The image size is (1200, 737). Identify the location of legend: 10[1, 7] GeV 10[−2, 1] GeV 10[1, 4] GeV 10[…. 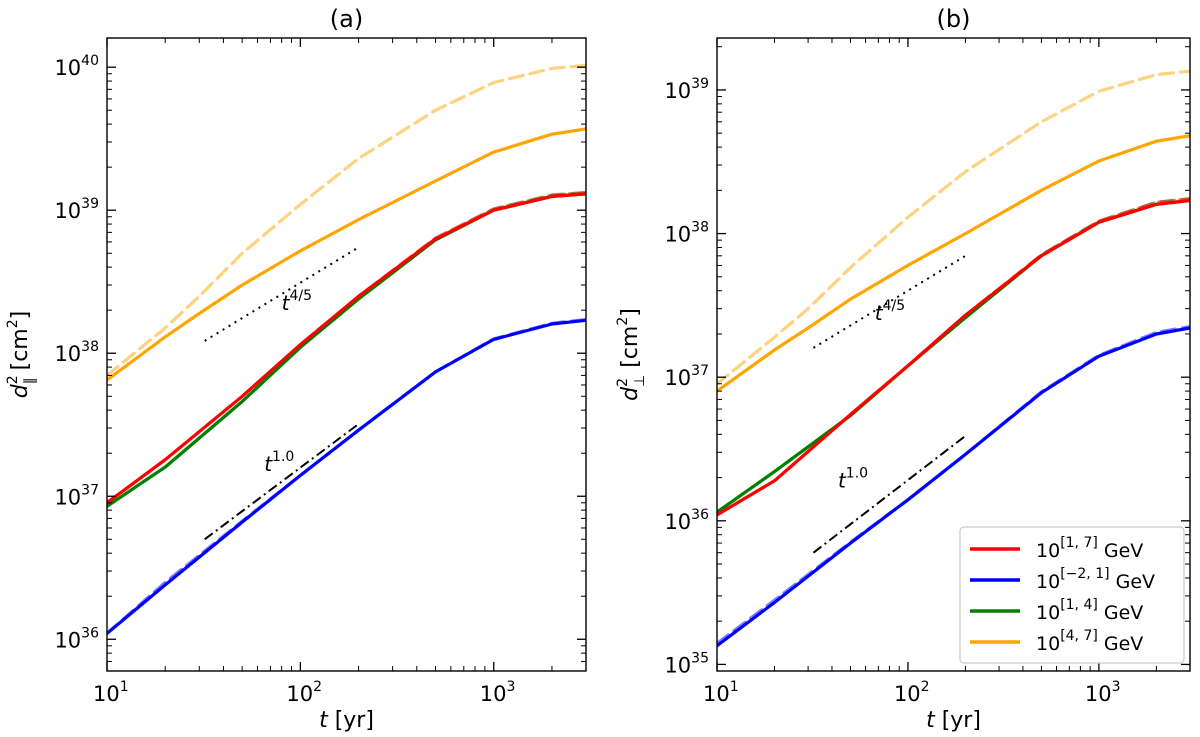
(1072, 595).